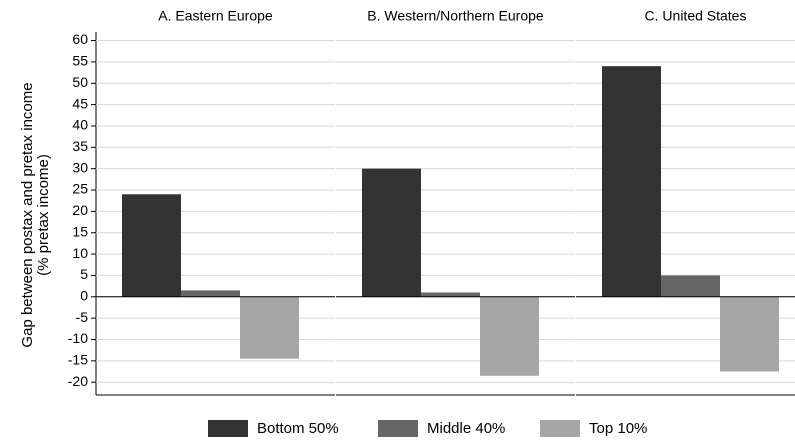 The height and width of the screenshot is (441, 795). Describe the element at coordinates (618, 428) in the screenshot. I see `legend-label: Top 10%` at that location.